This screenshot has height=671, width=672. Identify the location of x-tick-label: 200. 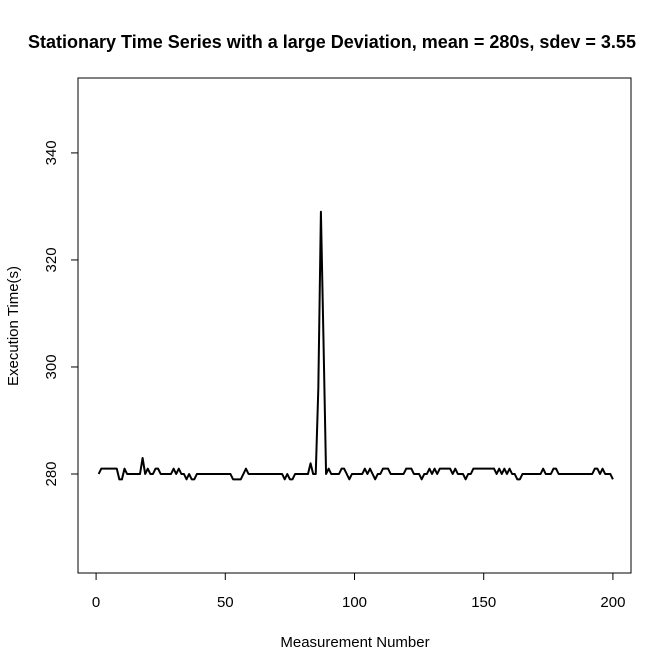
(612, 602).